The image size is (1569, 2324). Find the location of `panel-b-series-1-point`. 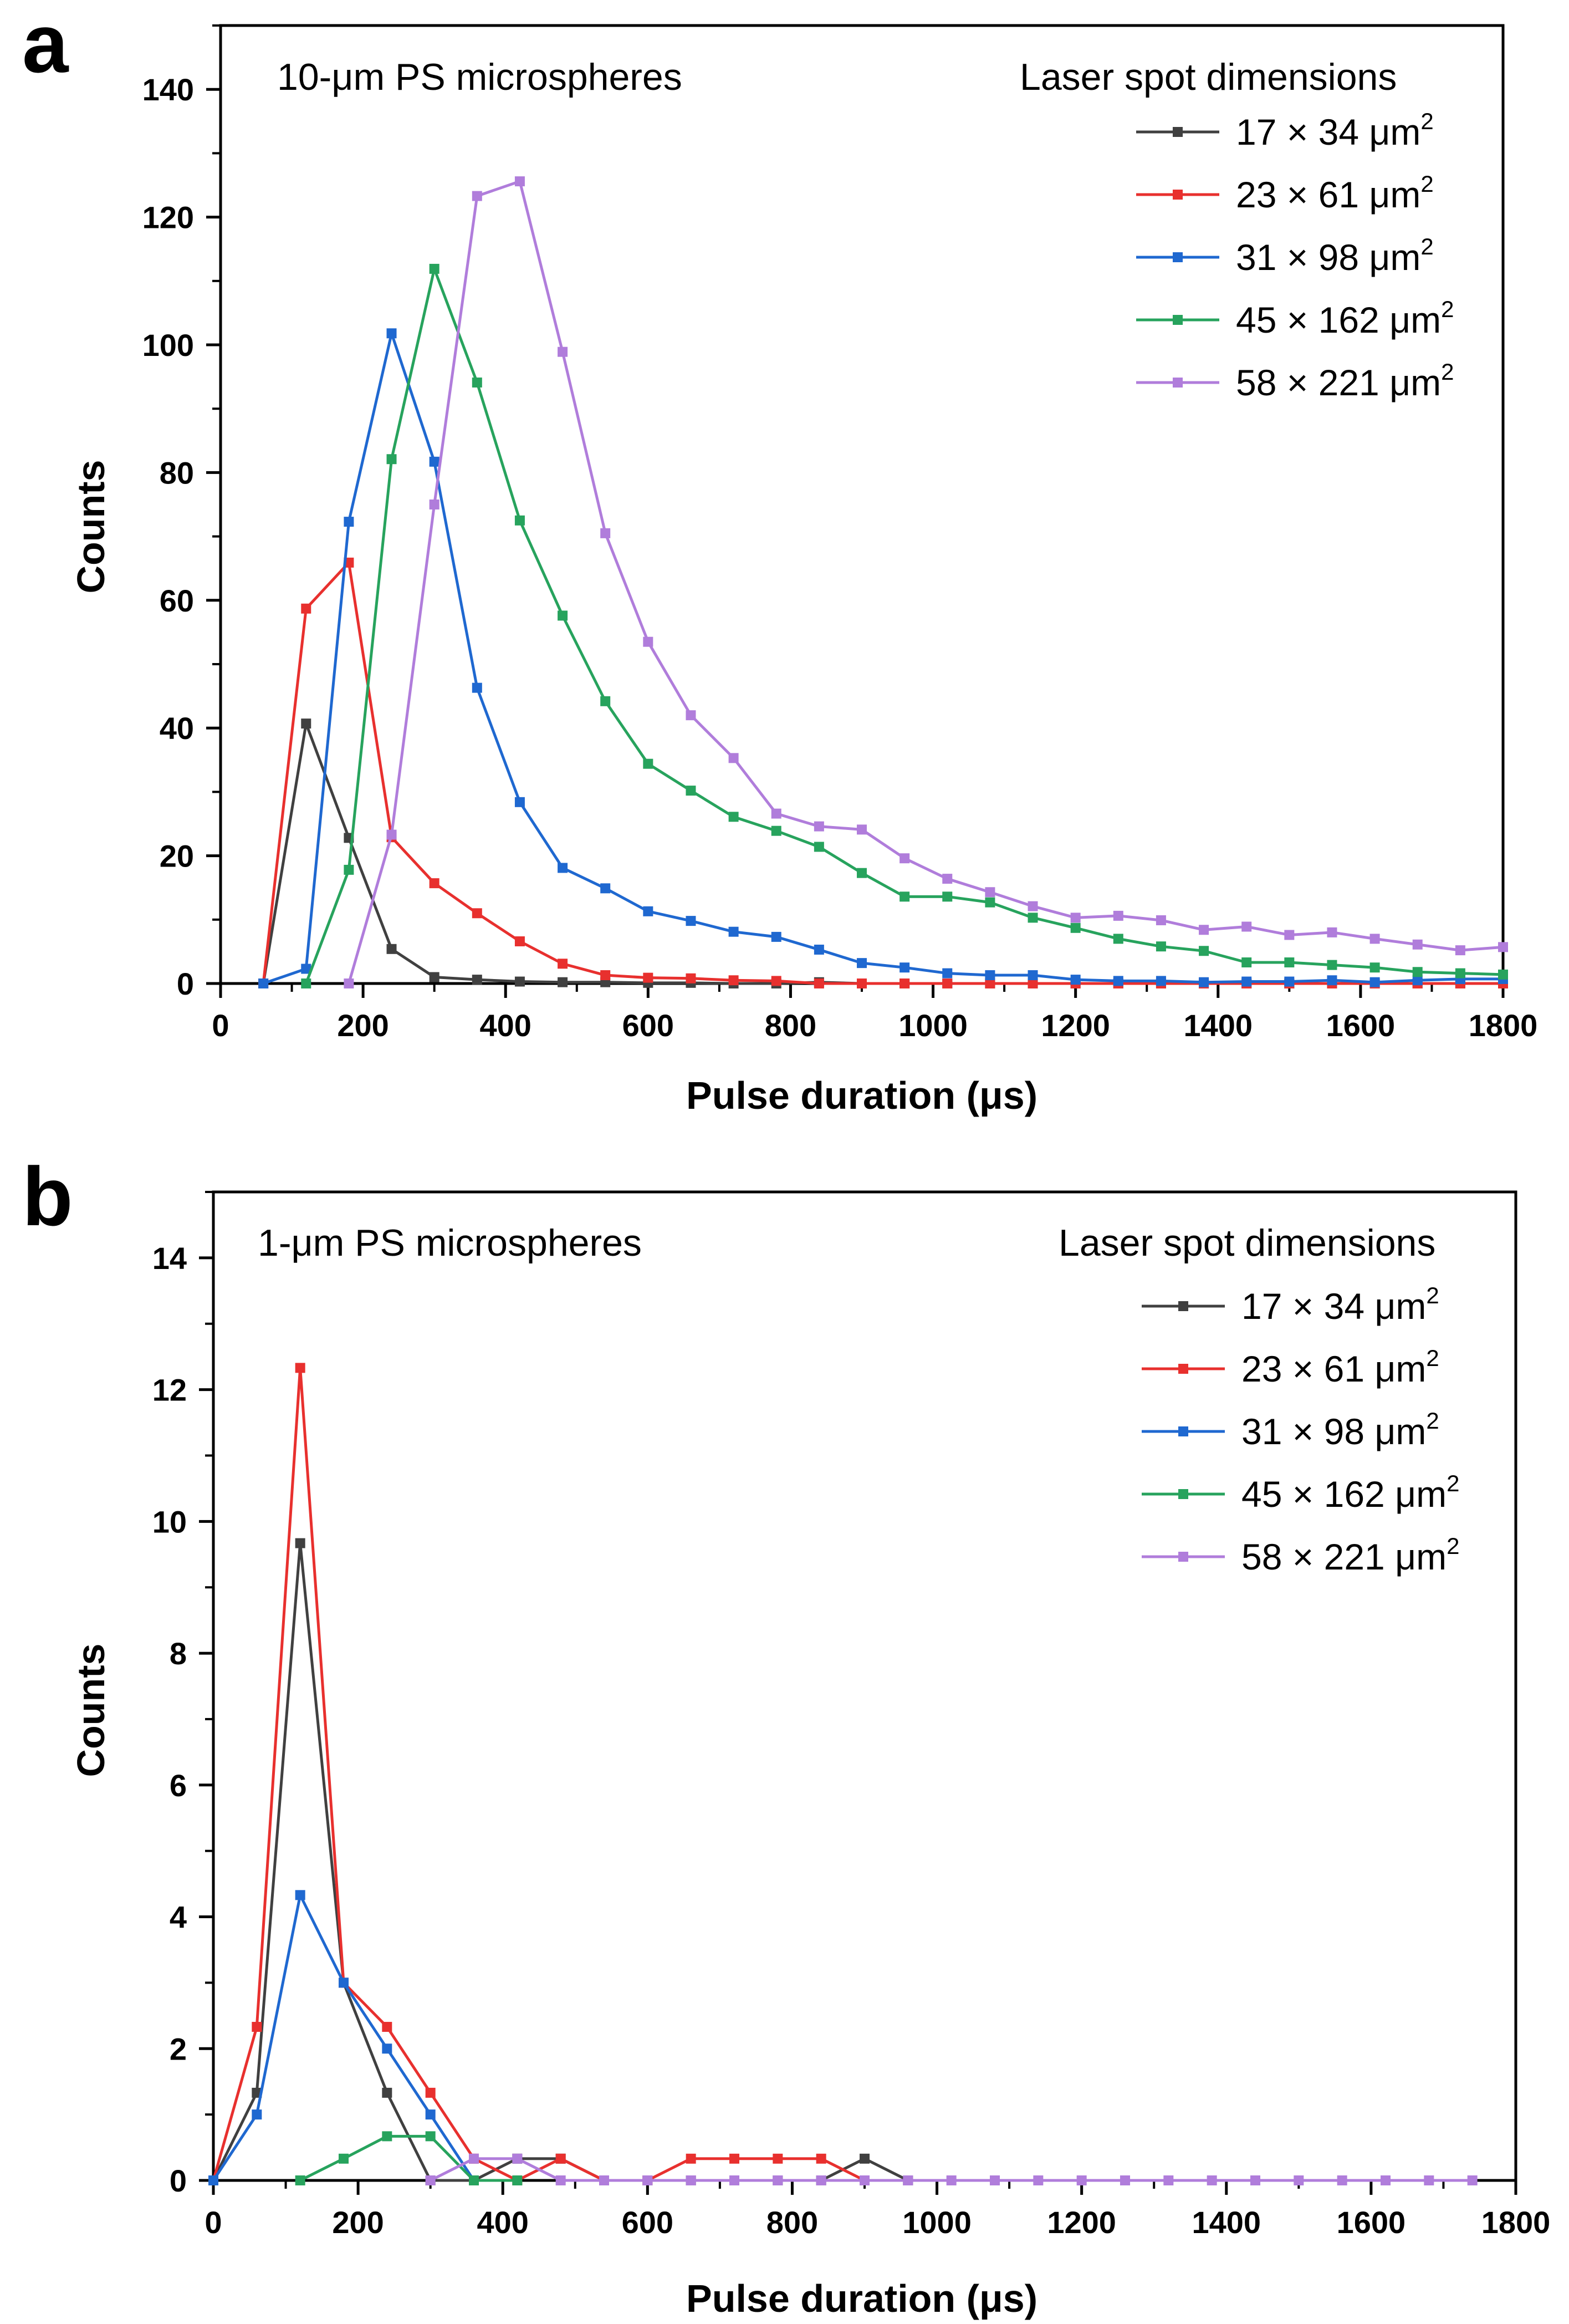

panel-b-series-1-point is located at coordinates (300, 1543).